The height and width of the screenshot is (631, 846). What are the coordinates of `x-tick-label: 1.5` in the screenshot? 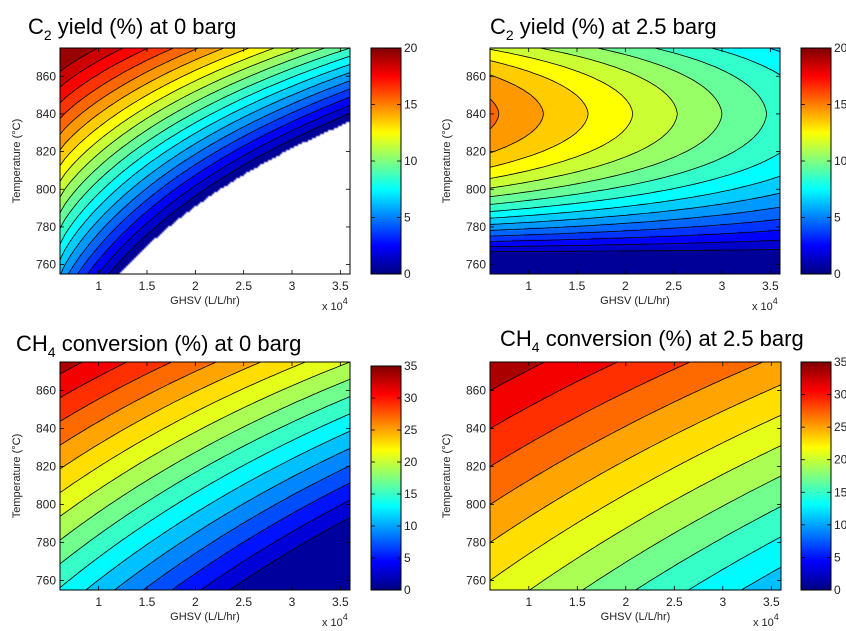 It's located at (577, 602).